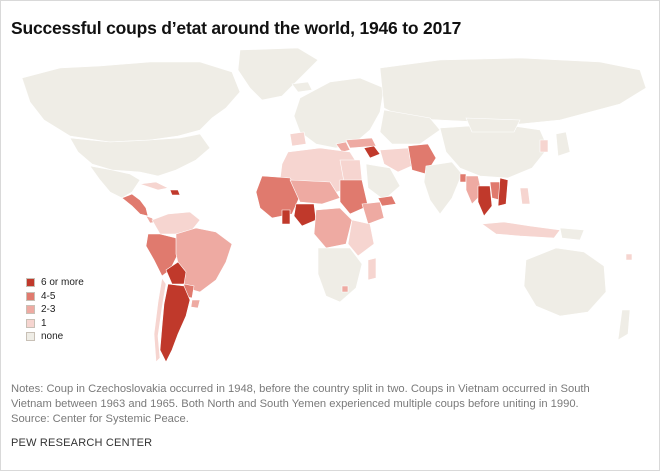 The image size is (660, 471). I want to click on source-organization: PEW RESEARCH CENTER, so click(82, 443).